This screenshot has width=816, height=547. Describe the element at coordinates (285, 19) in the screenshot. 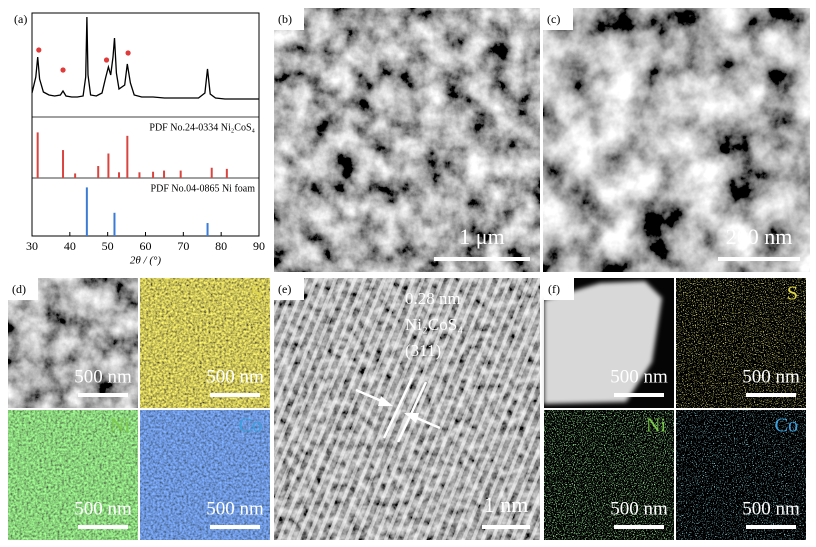

I see `panel-label: (b)` at that location.